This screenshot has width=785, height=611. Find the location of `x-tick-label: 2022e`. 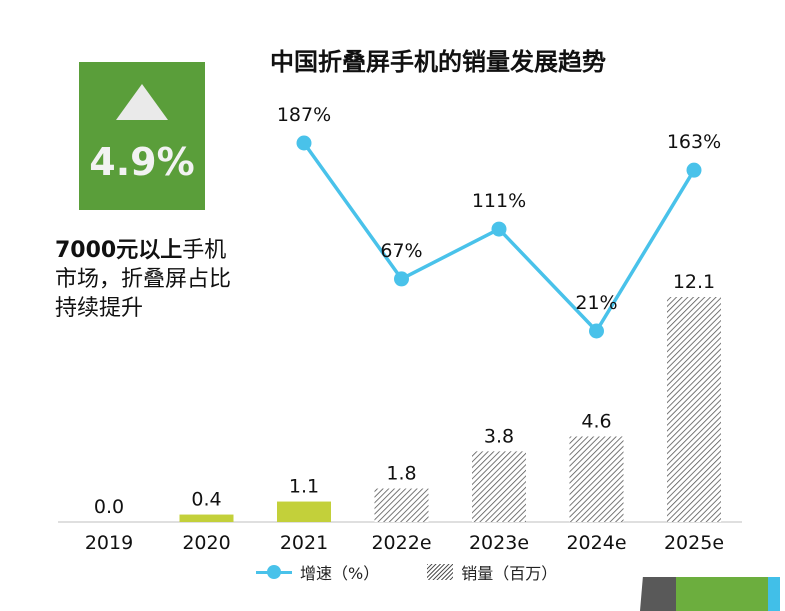

x-tick-label: 2022e is located at coordinates (401, 543).